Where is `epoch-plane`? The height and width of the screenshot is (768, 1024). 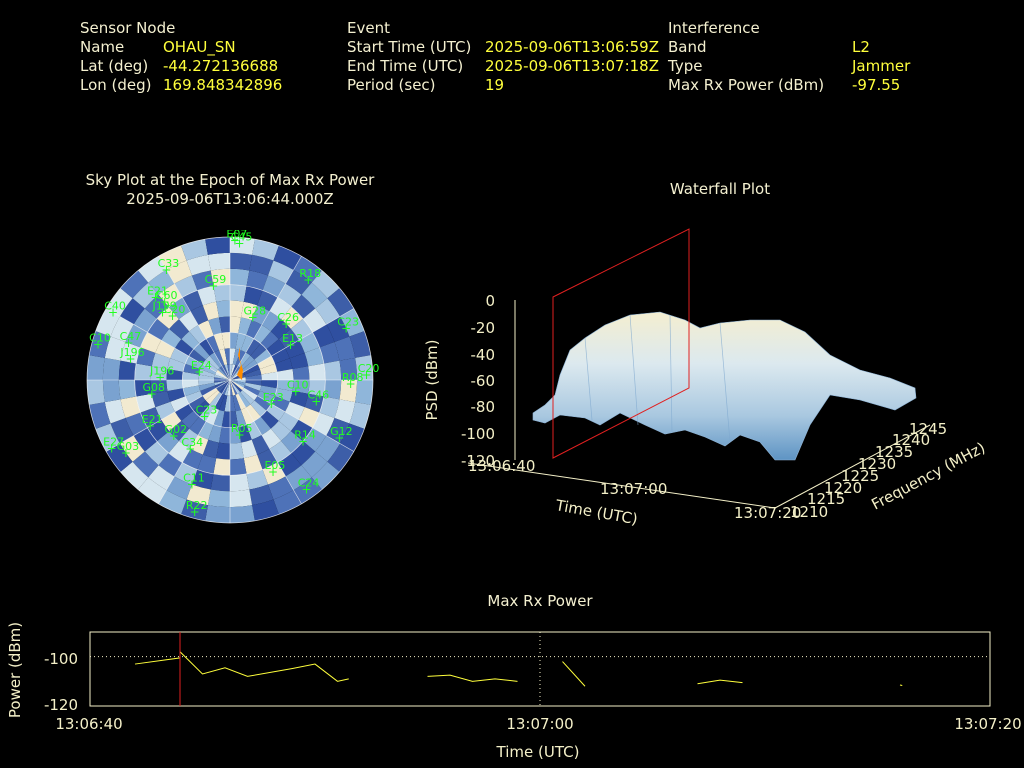
epoch-plane is located at coordinates (621, 343).